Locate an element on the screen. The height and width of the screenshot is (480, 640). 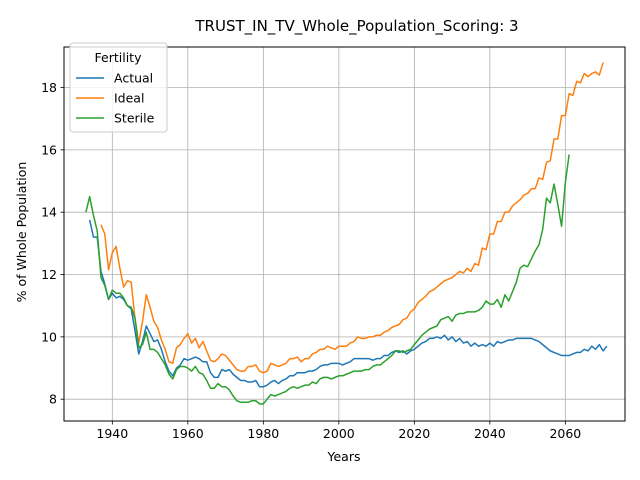
legend-box is located at coordinates (118, 87).